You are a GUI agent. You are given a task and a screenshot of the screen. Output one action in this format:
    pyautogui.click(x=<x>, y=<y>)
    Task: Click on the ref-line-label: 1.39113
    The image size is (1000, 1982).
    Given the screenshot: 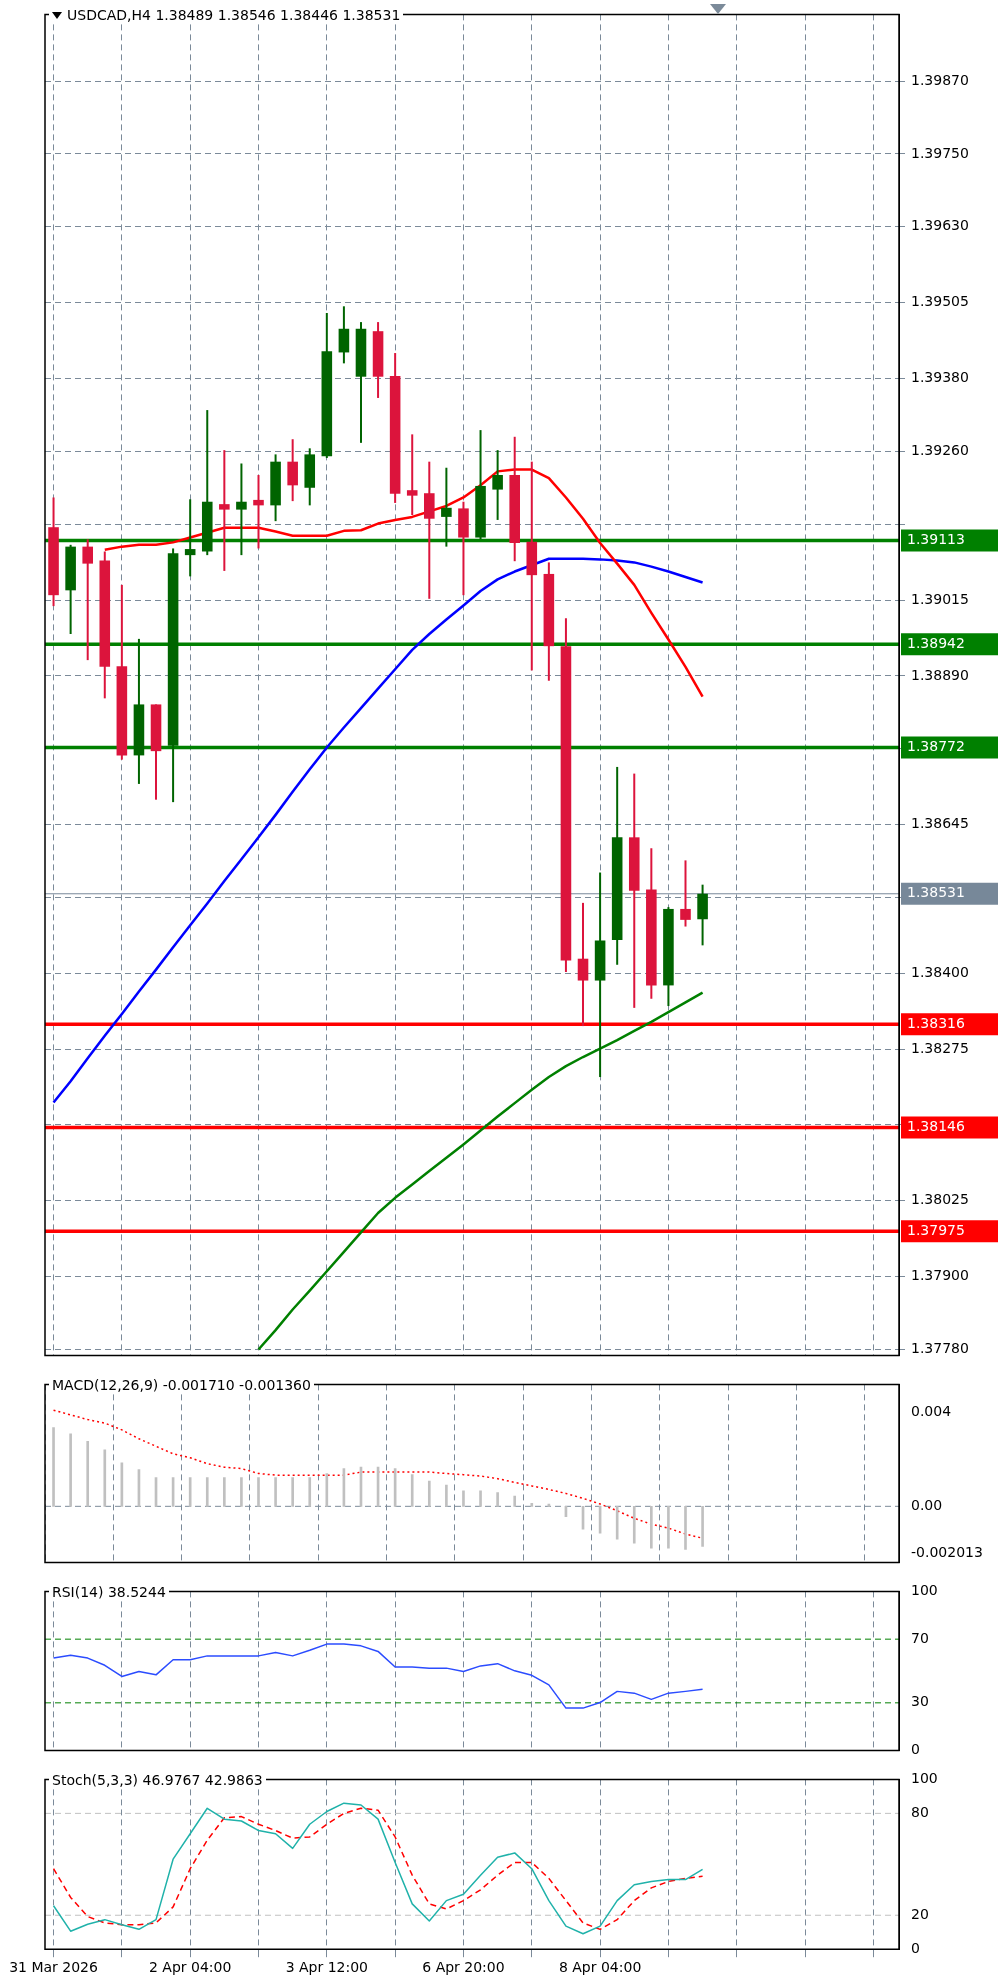 What is the action you would take?
    pyautogui.click(x=936, y=539)
    